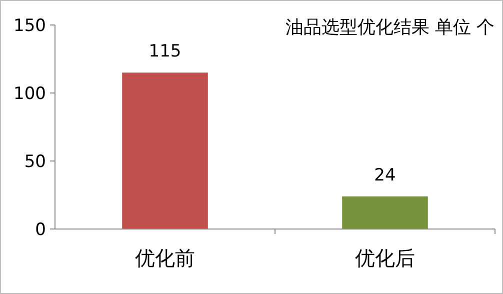  Describe the element at coordinates (390, 27) in the screenshot. I see `chart-title: 油品选型优化结果 单位 个` at that location.